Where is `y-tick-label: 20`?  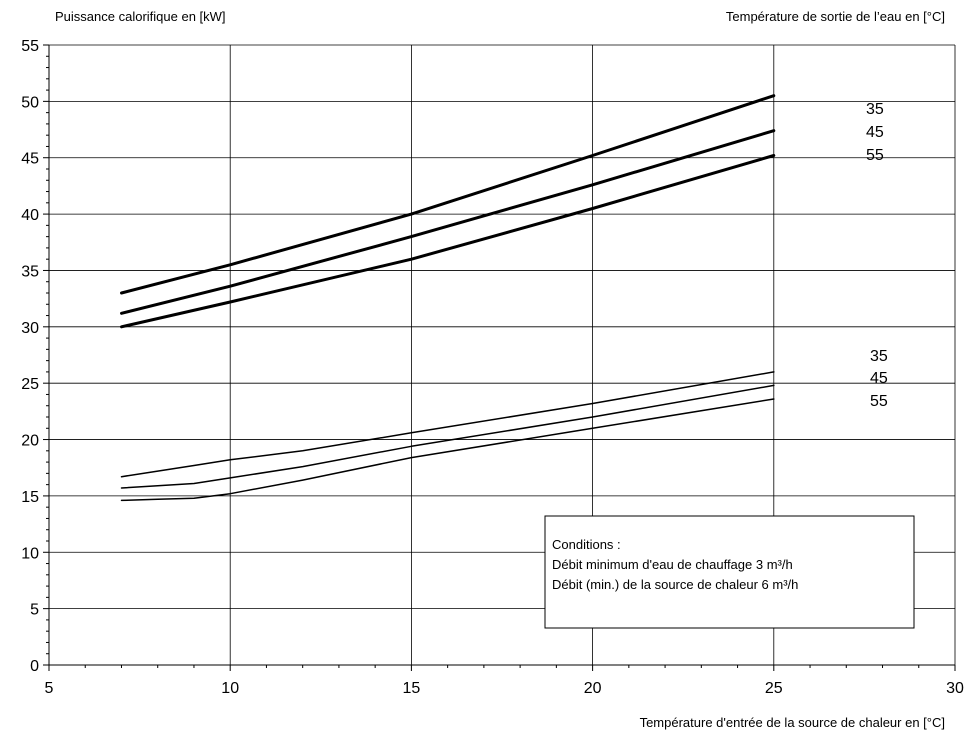 y-tick-label: 20 is located at coordinates (30, 441).